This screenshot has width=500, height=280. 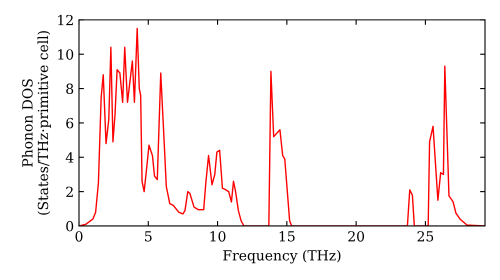 I want to click on y-tick-label: 8, so click(x=70, y=89).